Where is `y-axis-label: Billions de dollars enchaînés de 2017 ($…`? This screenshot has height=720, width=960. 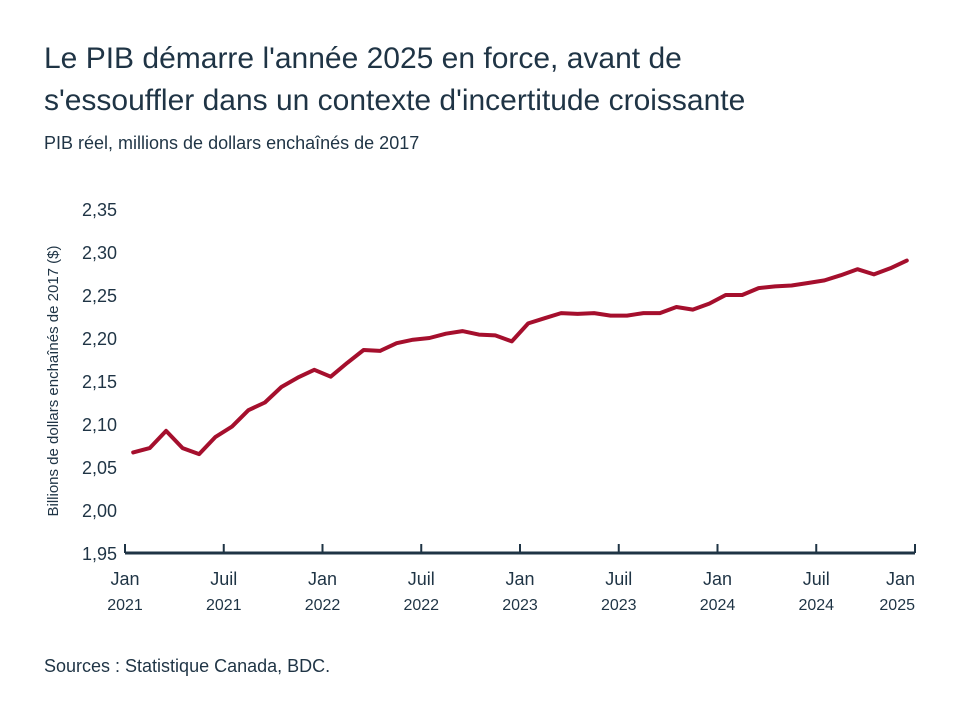 y-axis-label: Billions de dollars enchaînés de 2017 ($… is located at coordinates (53, 380).